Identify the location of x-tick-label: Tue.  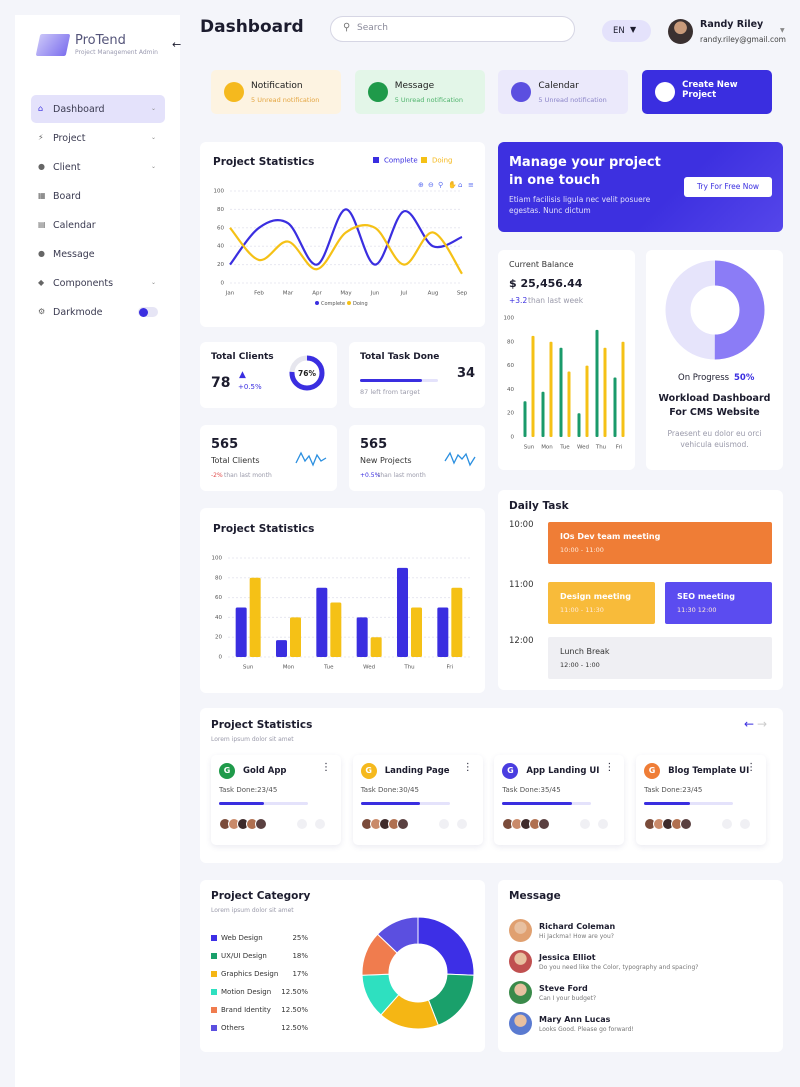
(328, 668).